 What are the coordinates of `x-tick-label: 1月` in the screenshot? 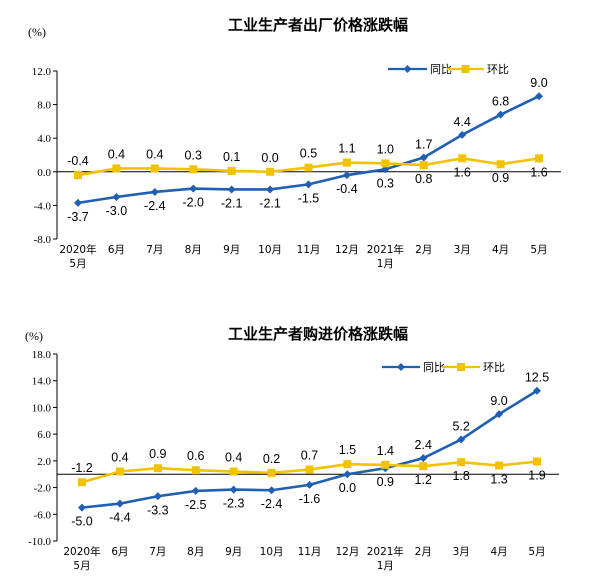 It's located at (385, 566).